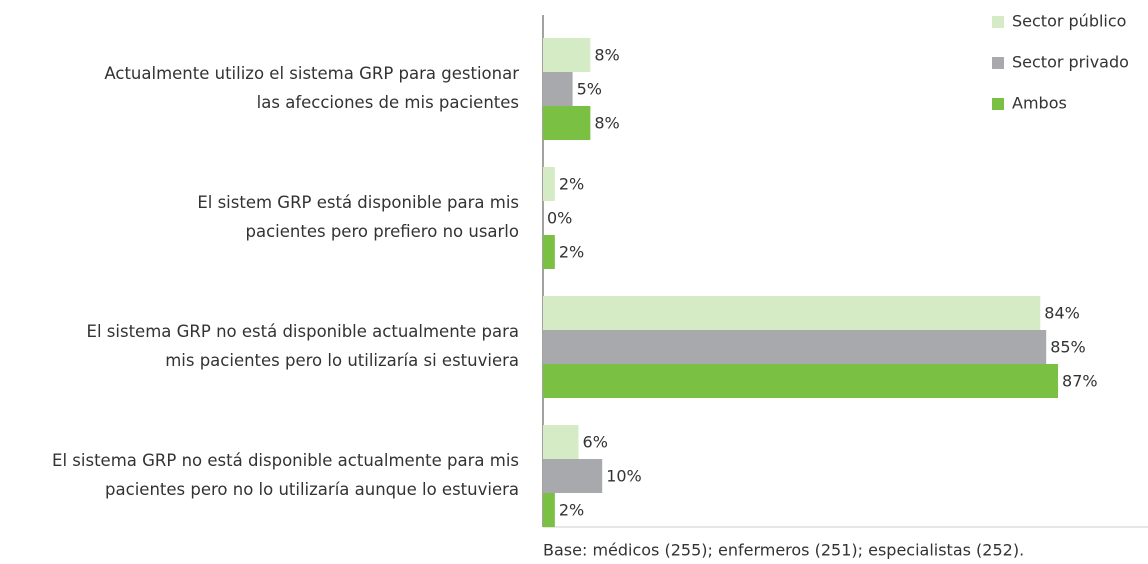 This screenshot has width=1148, height=564. Describe the element at coordinates (1068, 347) in the screenshot. I see `value-label: 85%` at that location.